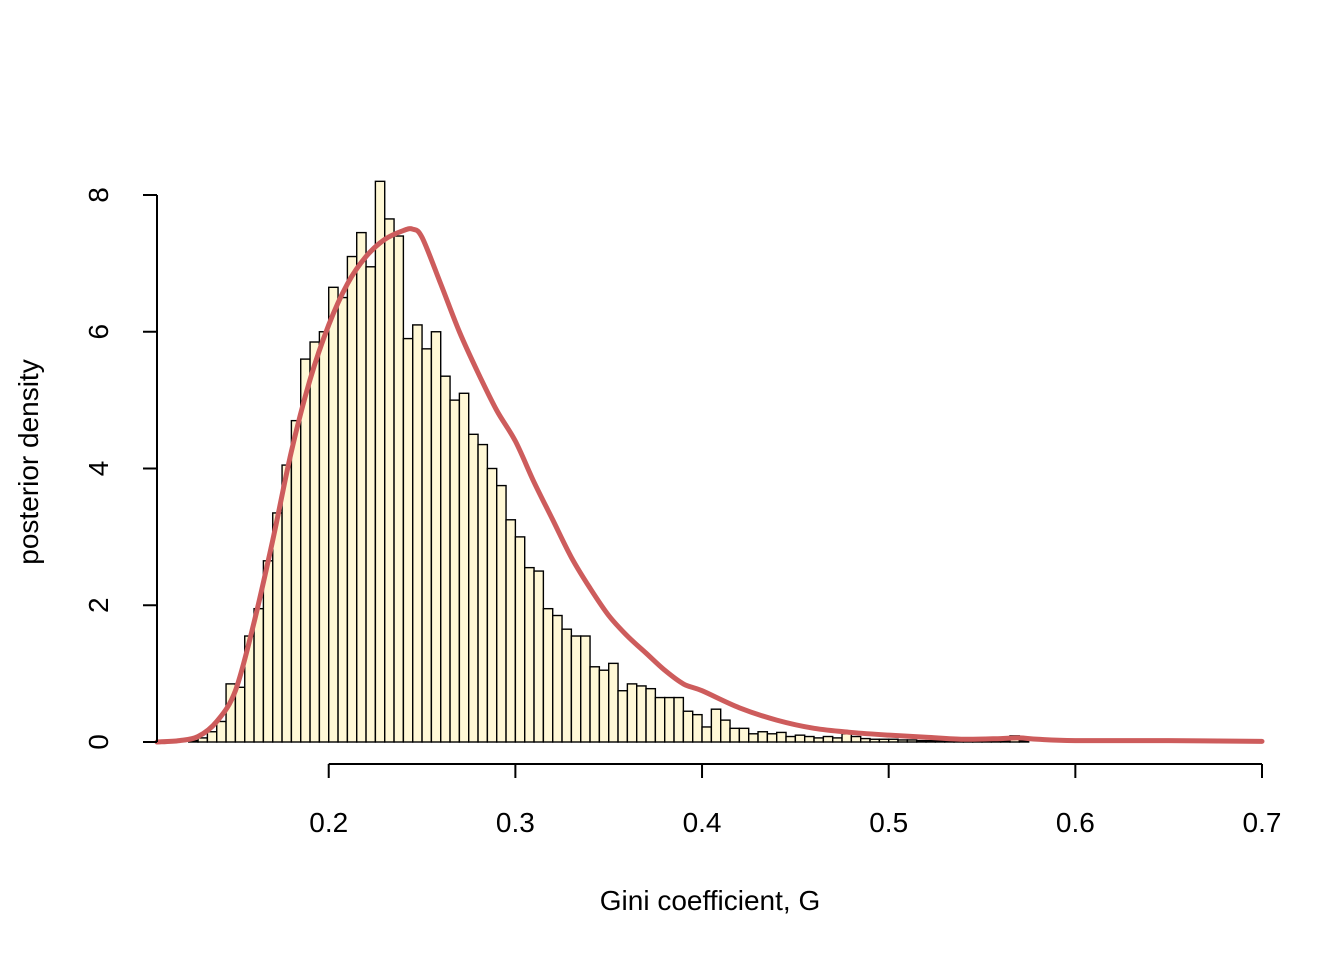 Image resolution: width=1344 pixels, height=960 pixels. Describe the element at coordinates (1262, 822) in the screenshot. I see `x-tick-label: 0.7` at that location.